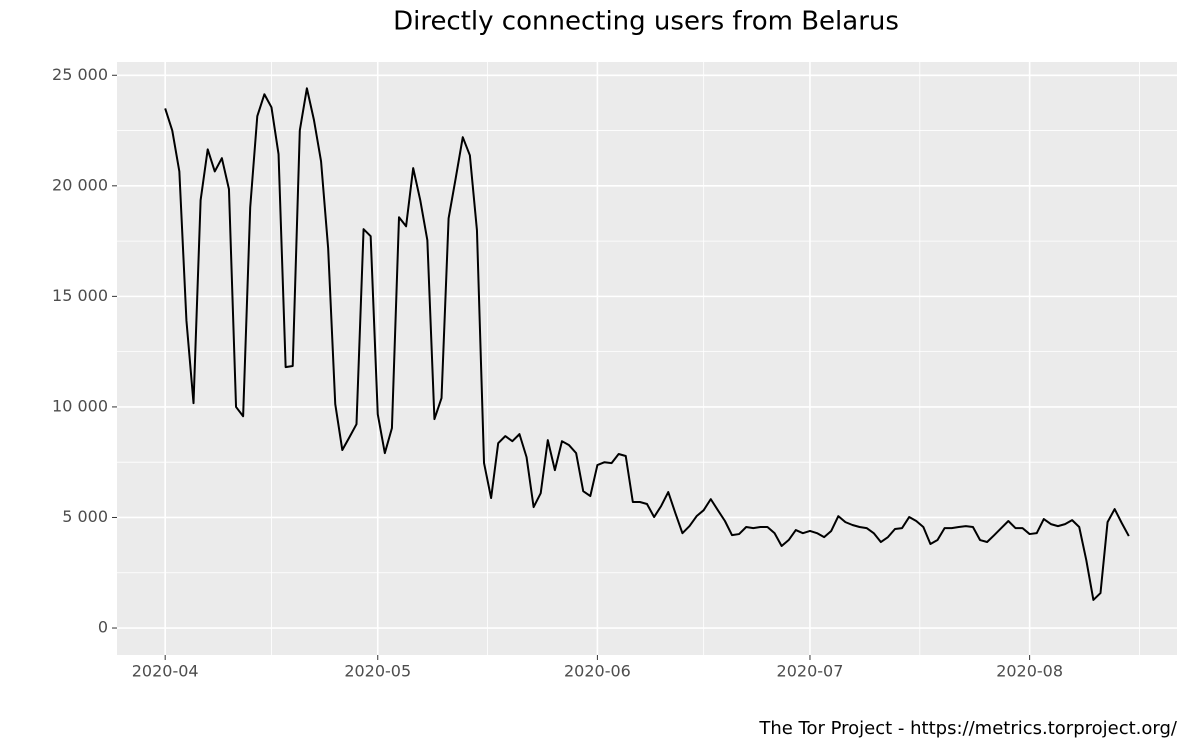  I want to click on x-tick-label: 2020-06, so click(597, 671).